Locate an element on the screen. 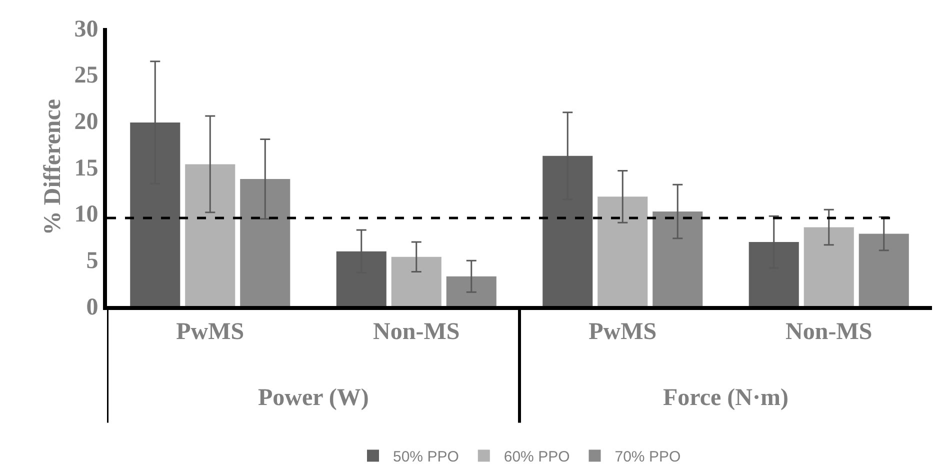 The height and width of the screenshot is (475, 934). legend-label: 70% PPO is located at coordinates (647, 457).